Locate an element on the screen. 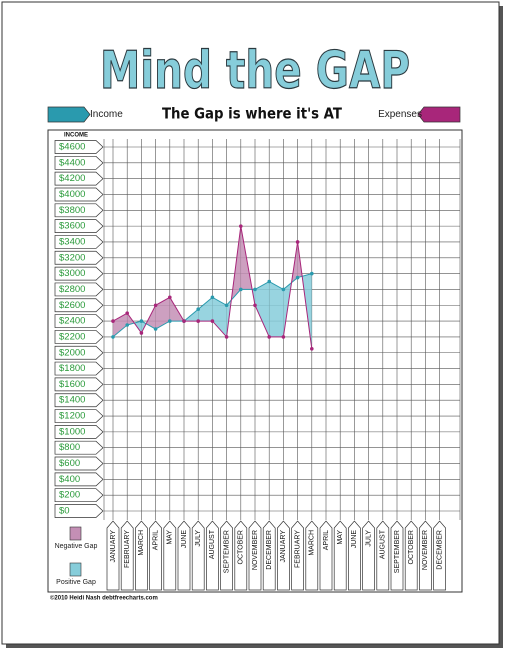 This screenshot has width=507, height=650. y-tick-label: $4200 is located at coordinates (72, 178).